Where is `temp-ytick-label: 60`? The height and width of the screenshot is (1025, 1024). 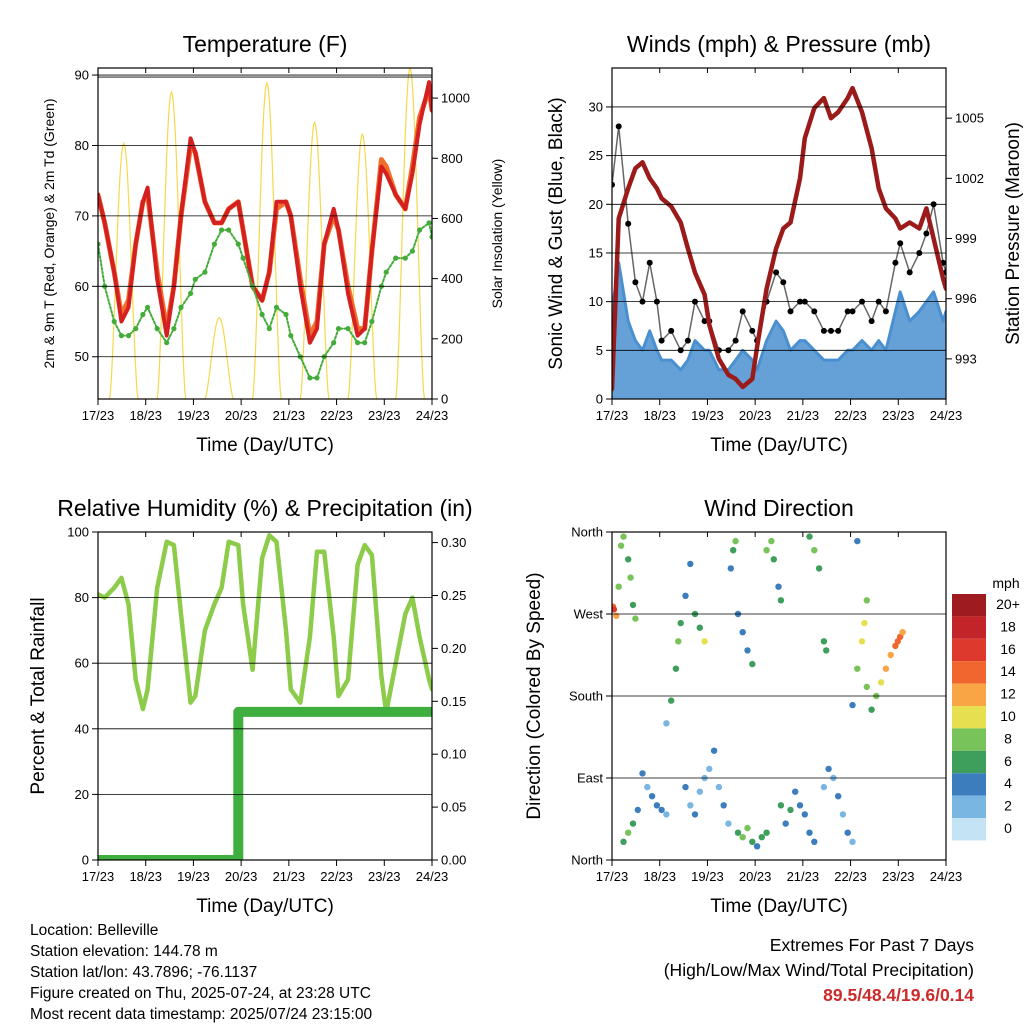
temp-ytick-label: 60 is located at coordinates (82, 286).